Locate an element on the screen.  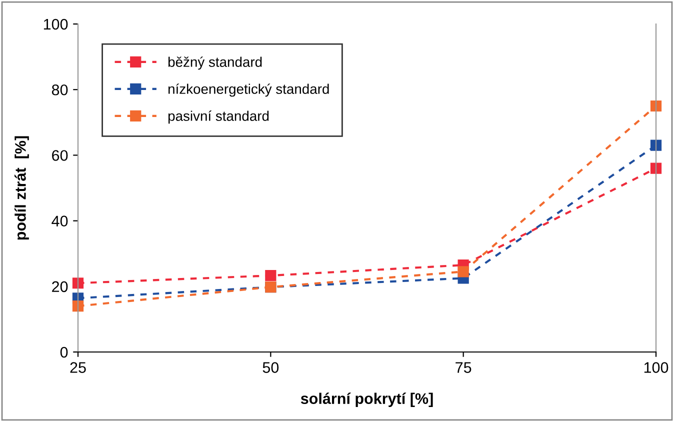
legend-label: nízkoenergetický standard is located at coordinates (248, 90).